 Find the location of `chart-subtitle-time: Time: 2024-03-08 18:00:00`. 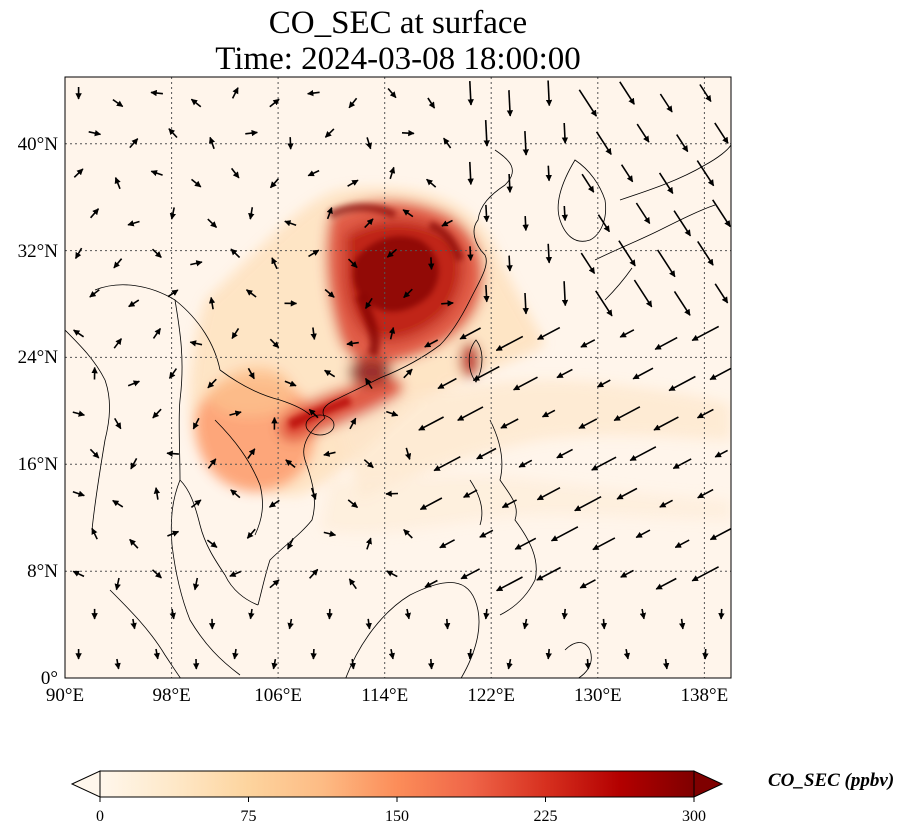

chart-subtitle-time: Time: 2024-03-08 18:00:00 is located at coordinates (398, 59).